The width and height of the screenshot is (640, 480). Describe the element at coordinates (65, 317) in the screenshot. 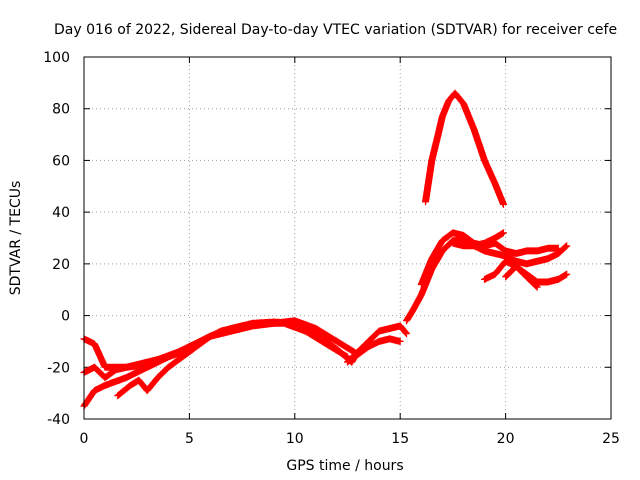

I see `y-tick-label: 0` at that location.